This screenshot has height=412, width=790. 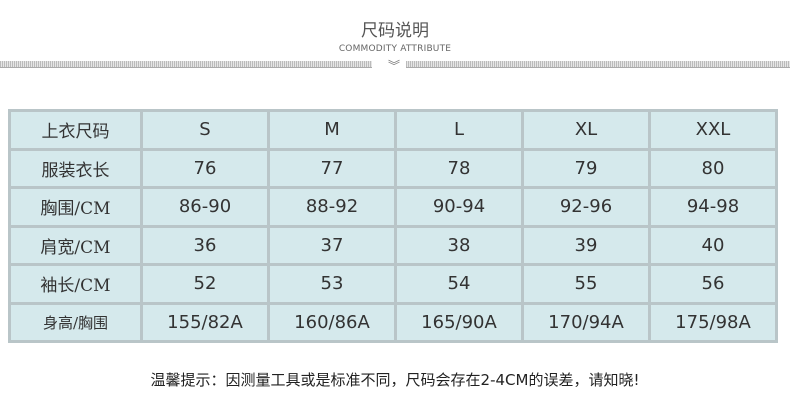 What do you see at coordinates (713, 168) in the screenshot?
I see `table-cell: 80` at bounding box center [713, 168].